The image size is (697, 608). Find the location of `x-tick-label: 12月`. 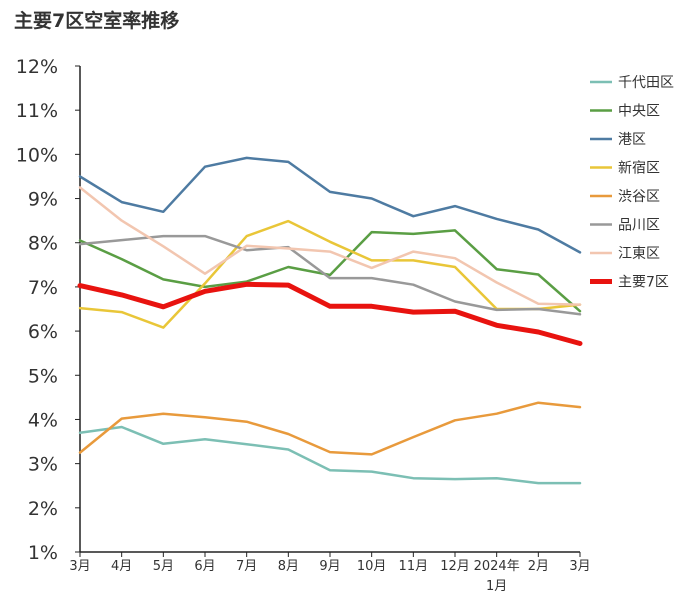

x-tick-label: 12月 is located at coordinates (455, 566).